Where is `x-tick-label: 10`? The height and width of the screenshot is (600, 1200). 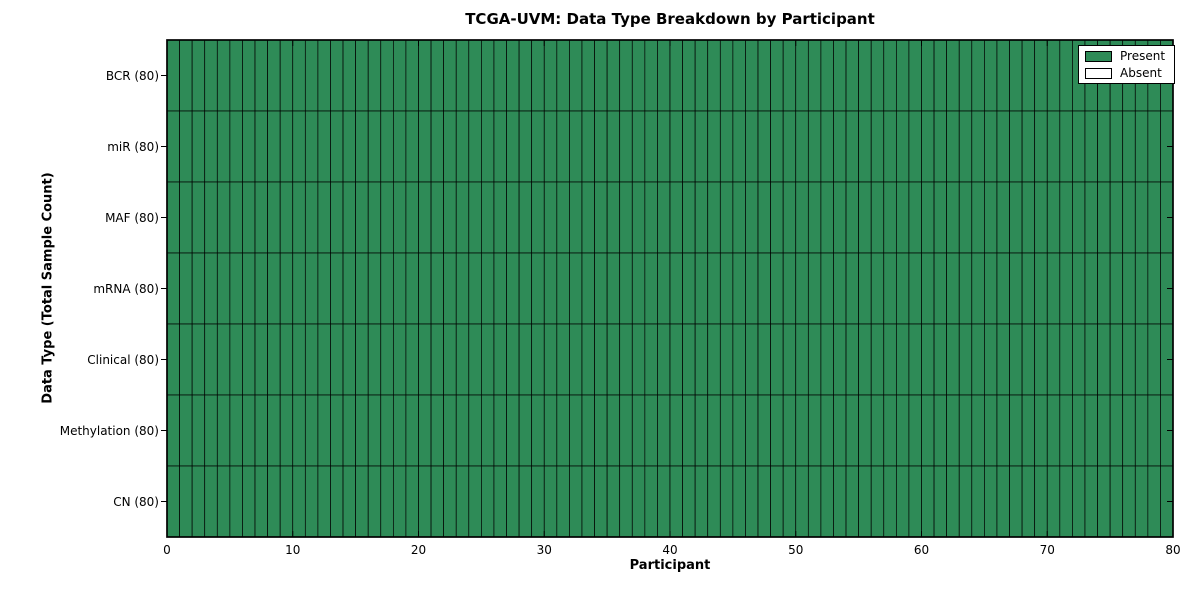 x-tick-label: 10 is located at coordinates (293, 550).